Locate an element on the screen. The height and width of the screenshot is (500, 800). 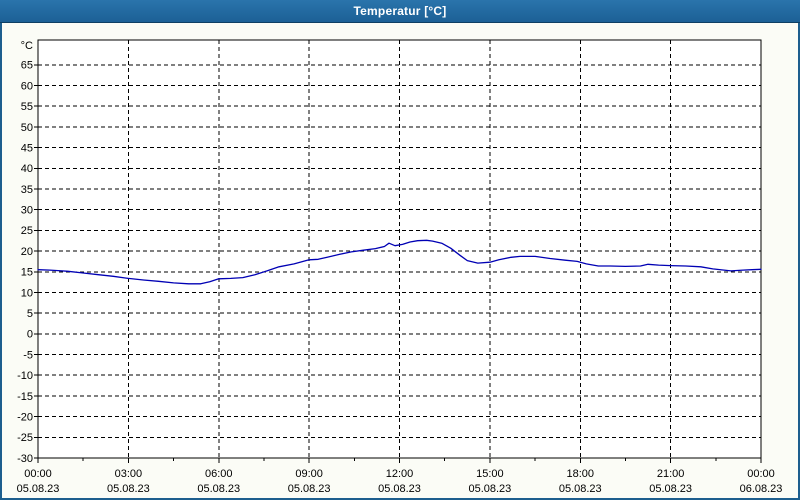
y-tick-label: 15 is located at coordinates (27, 273).